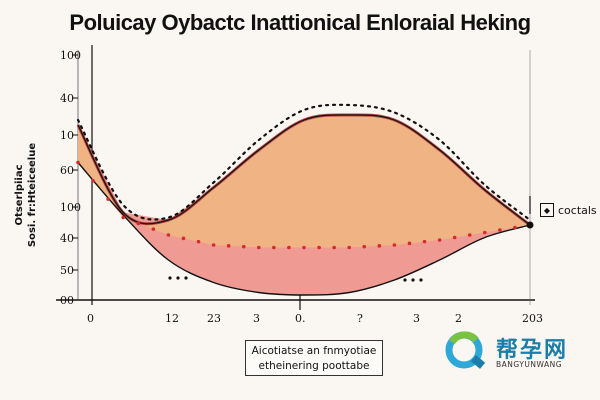 This screenshot has height=400, width=600. I want to click on series-endpoint, so click(530, 225).